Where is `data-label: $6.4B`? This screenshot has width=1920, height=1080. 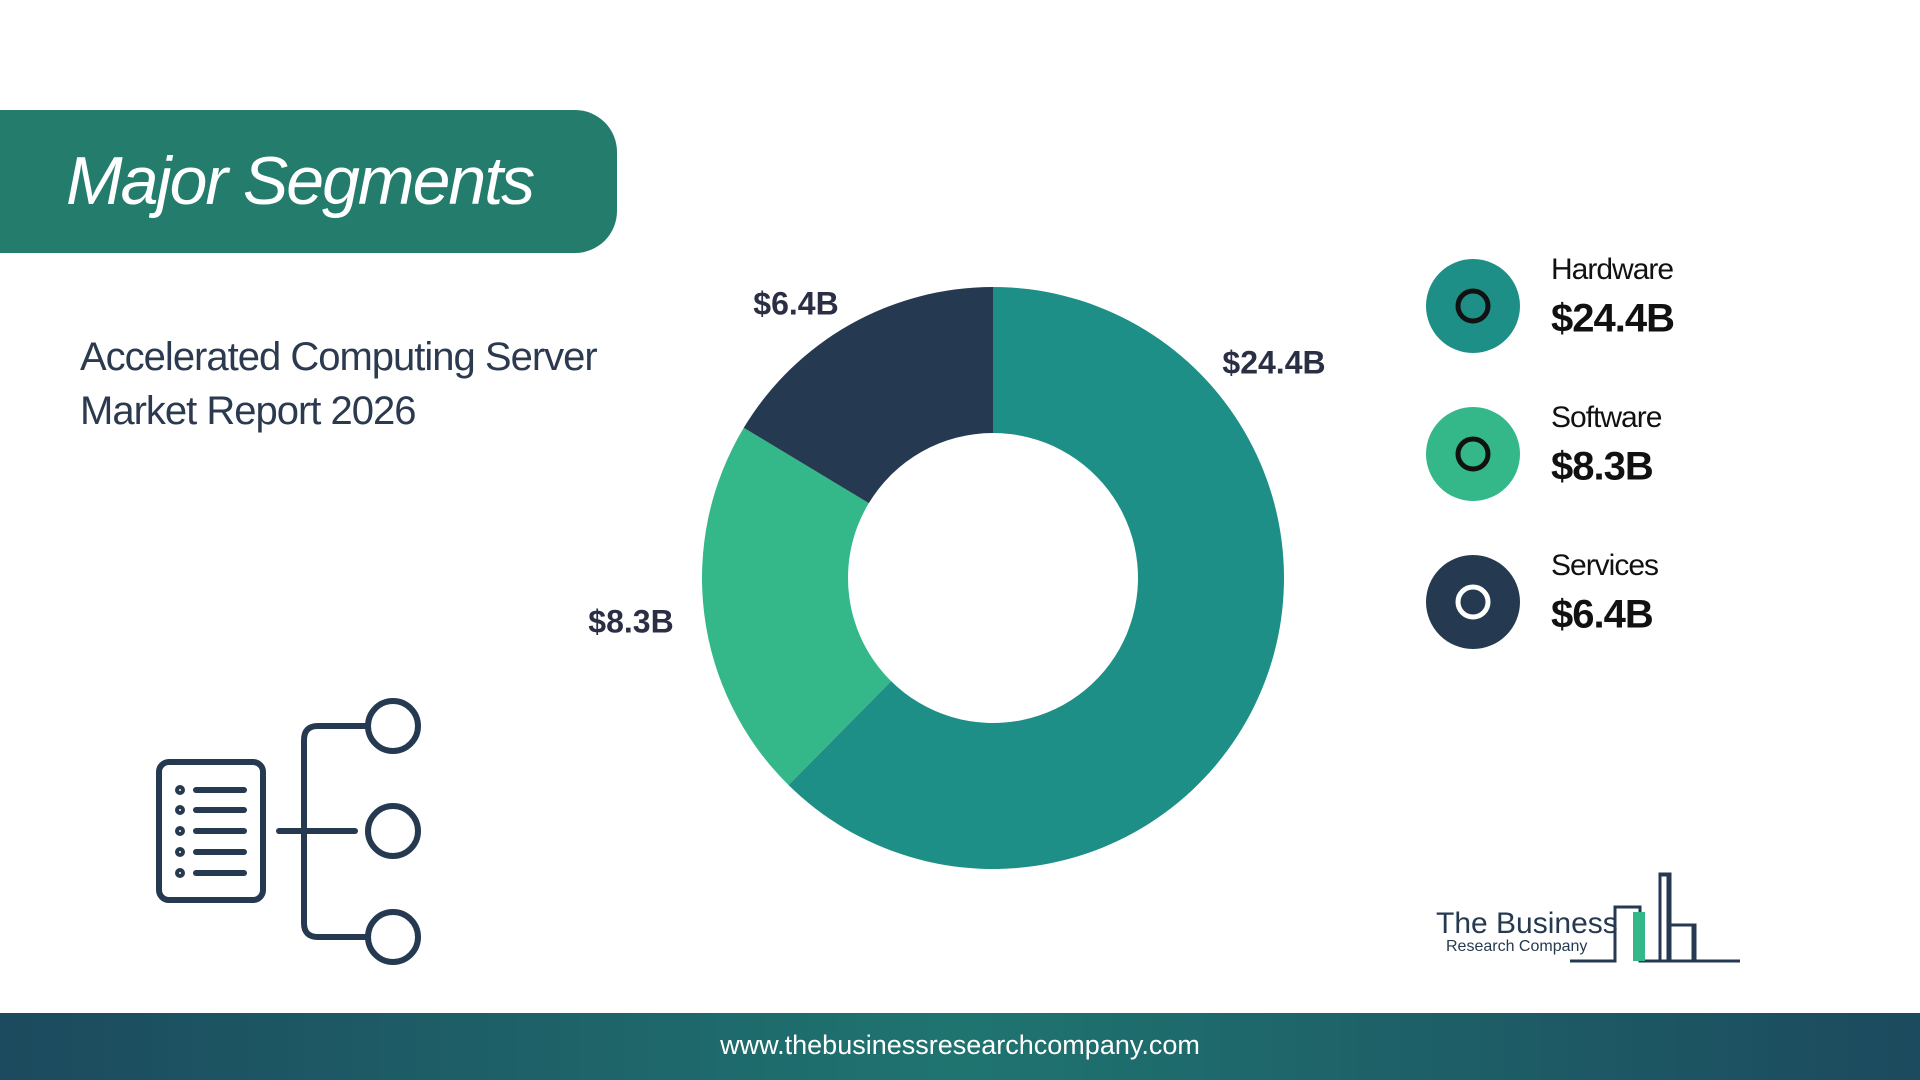 data-label: $6.4B is located at coordinates (795, 303).